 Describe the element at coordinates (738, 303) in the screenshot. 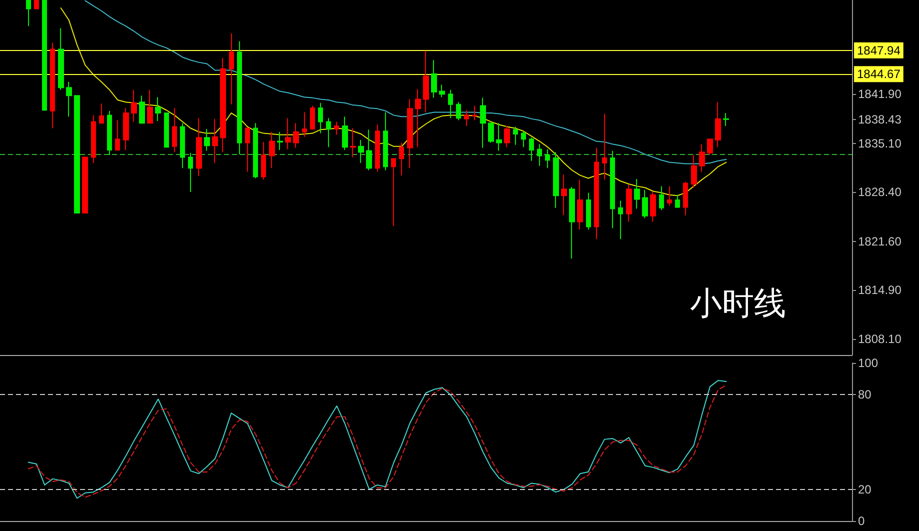

I see `annotation: 小时线` at that location.